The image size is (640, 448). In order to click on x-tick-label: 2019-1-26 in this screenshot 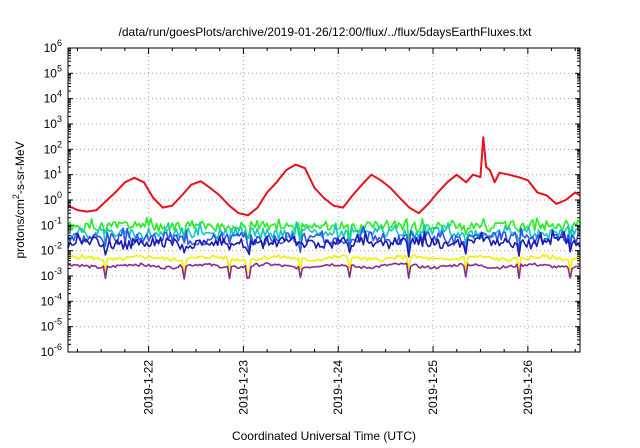, I will do `click(528, 387)`.